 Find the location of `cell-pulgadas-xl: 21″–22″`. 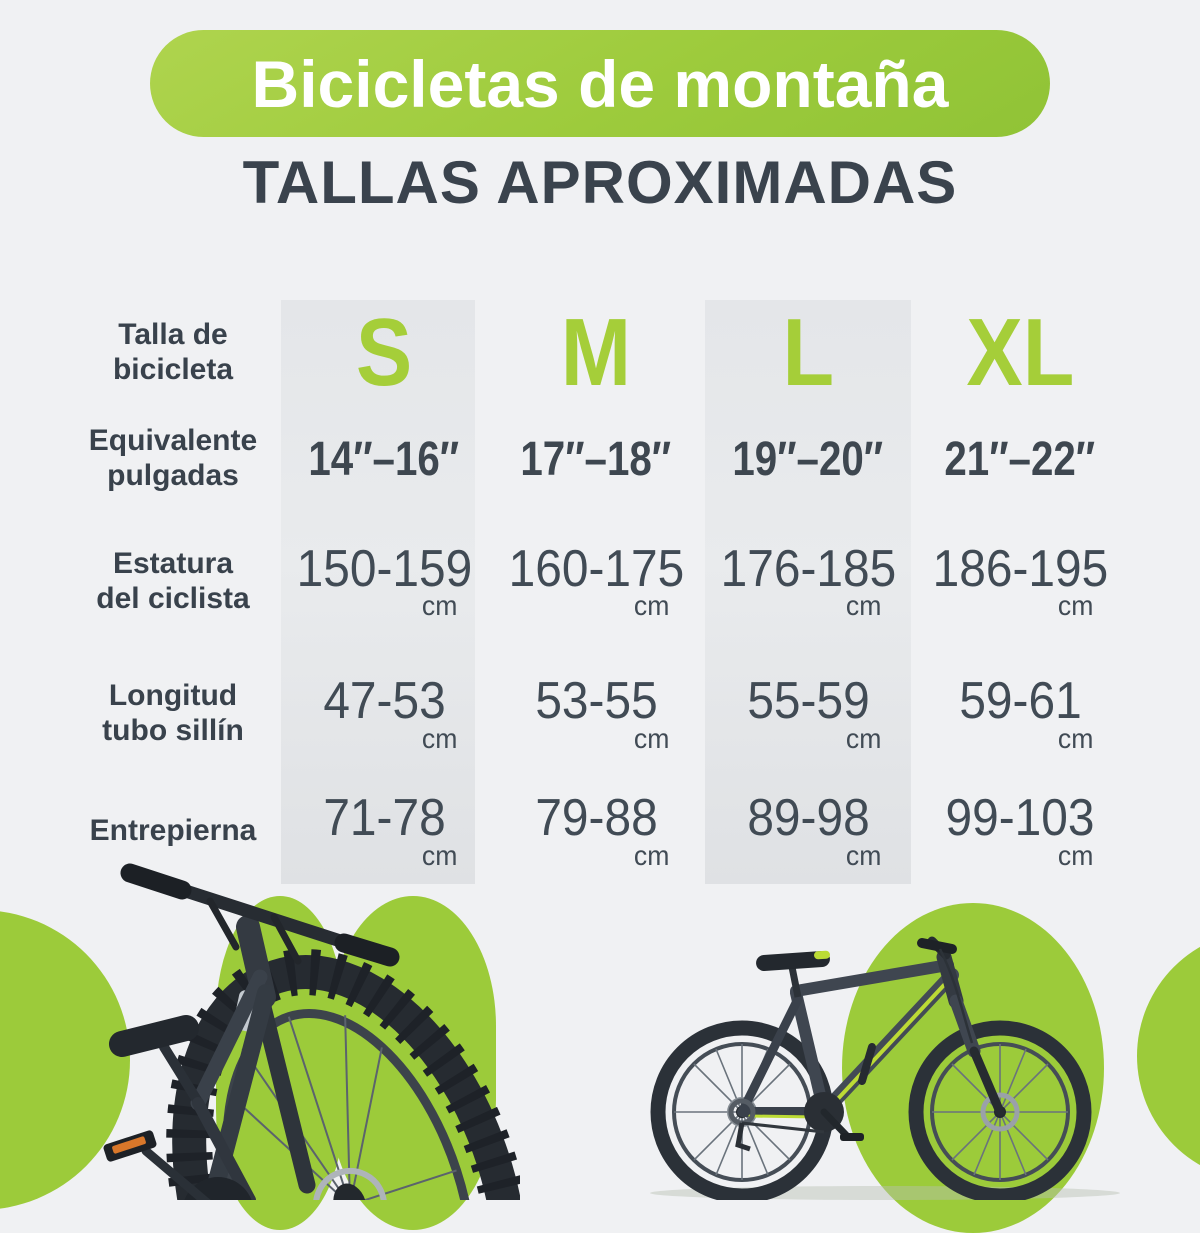

cell-pulgadas-xl: 21″–22″ is located at coordinates (1020, 459).